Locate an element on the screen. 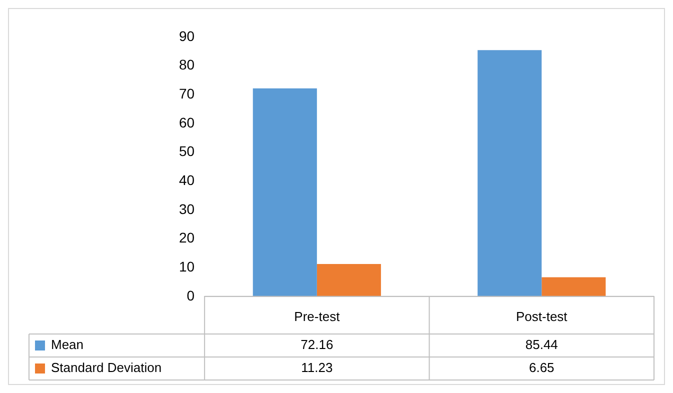  legend-label: Standard Deviation is located at coordinates (106, 368).